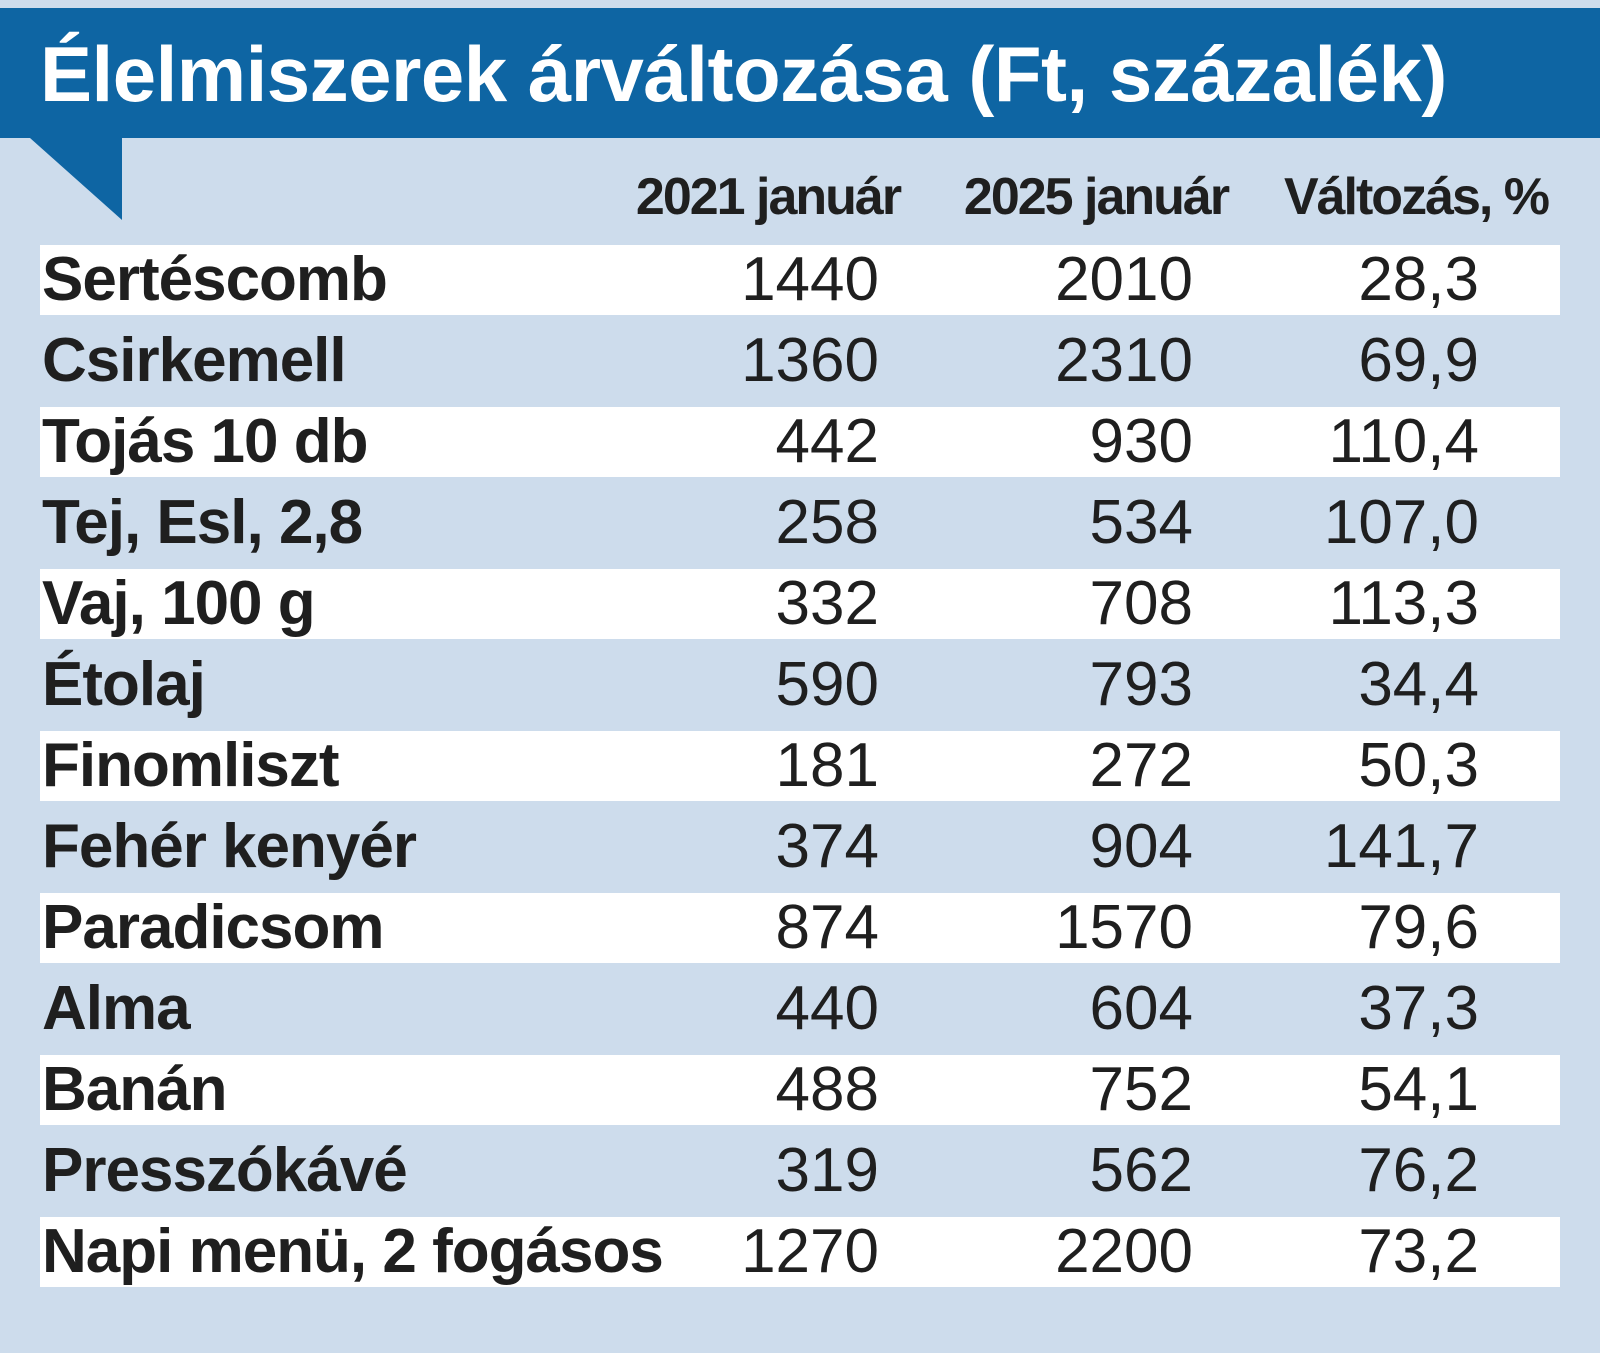 The height and width of the screenshot is (1353, 1600). What do you see at coordinates (827, 927) in the screenshot?
I see `value-2021: 874` at bounding box center [827, 927].